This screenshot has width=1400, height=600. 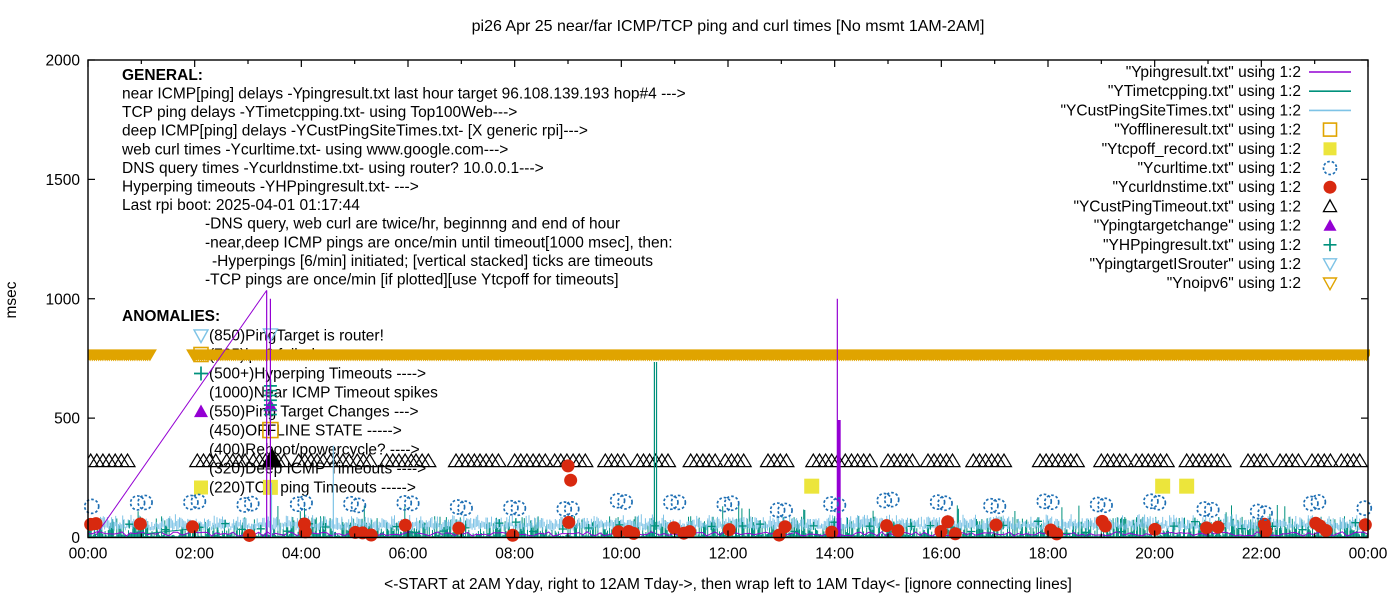 I want to click on anomaly-line: (220)TCP ping Timeouts ----->, so click(x=312, y=488).